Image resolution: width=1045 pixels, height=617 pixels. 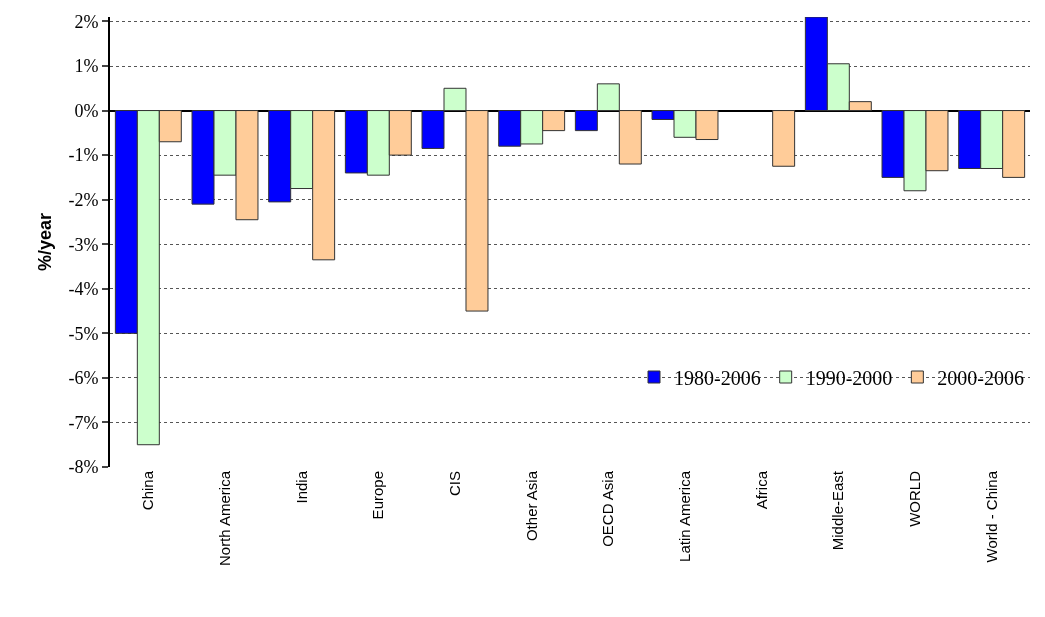 I want to click on x-tick-label: Other Asia, so click(x=531, y=506).